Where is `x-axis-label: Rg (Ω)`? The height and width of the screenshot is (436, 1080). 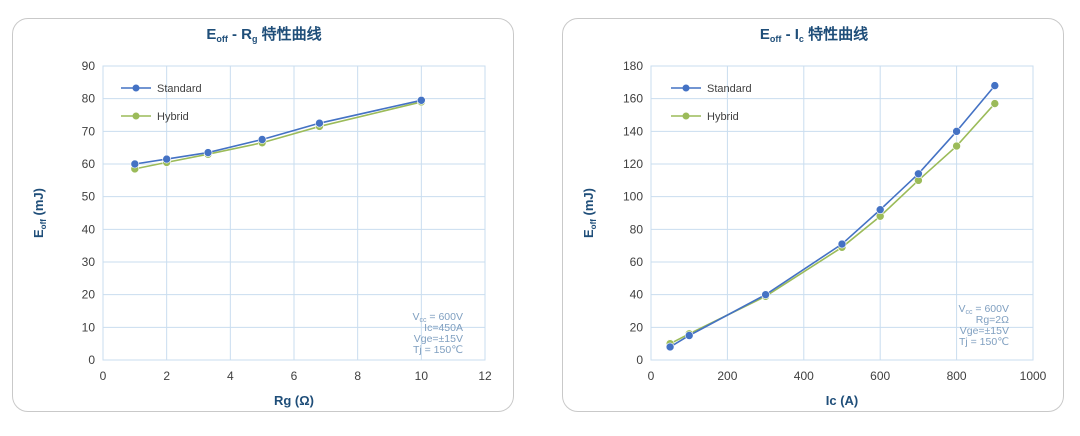 x-axis-label: Rg (Ω) is located at coordinates (294, 400).